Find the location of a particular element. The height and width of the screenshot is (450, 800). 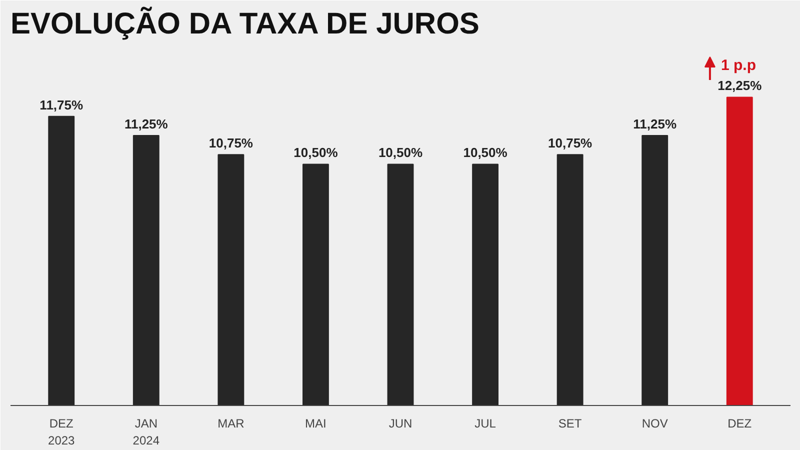

data-label: 11,75% is located at coordinates (62, 104).